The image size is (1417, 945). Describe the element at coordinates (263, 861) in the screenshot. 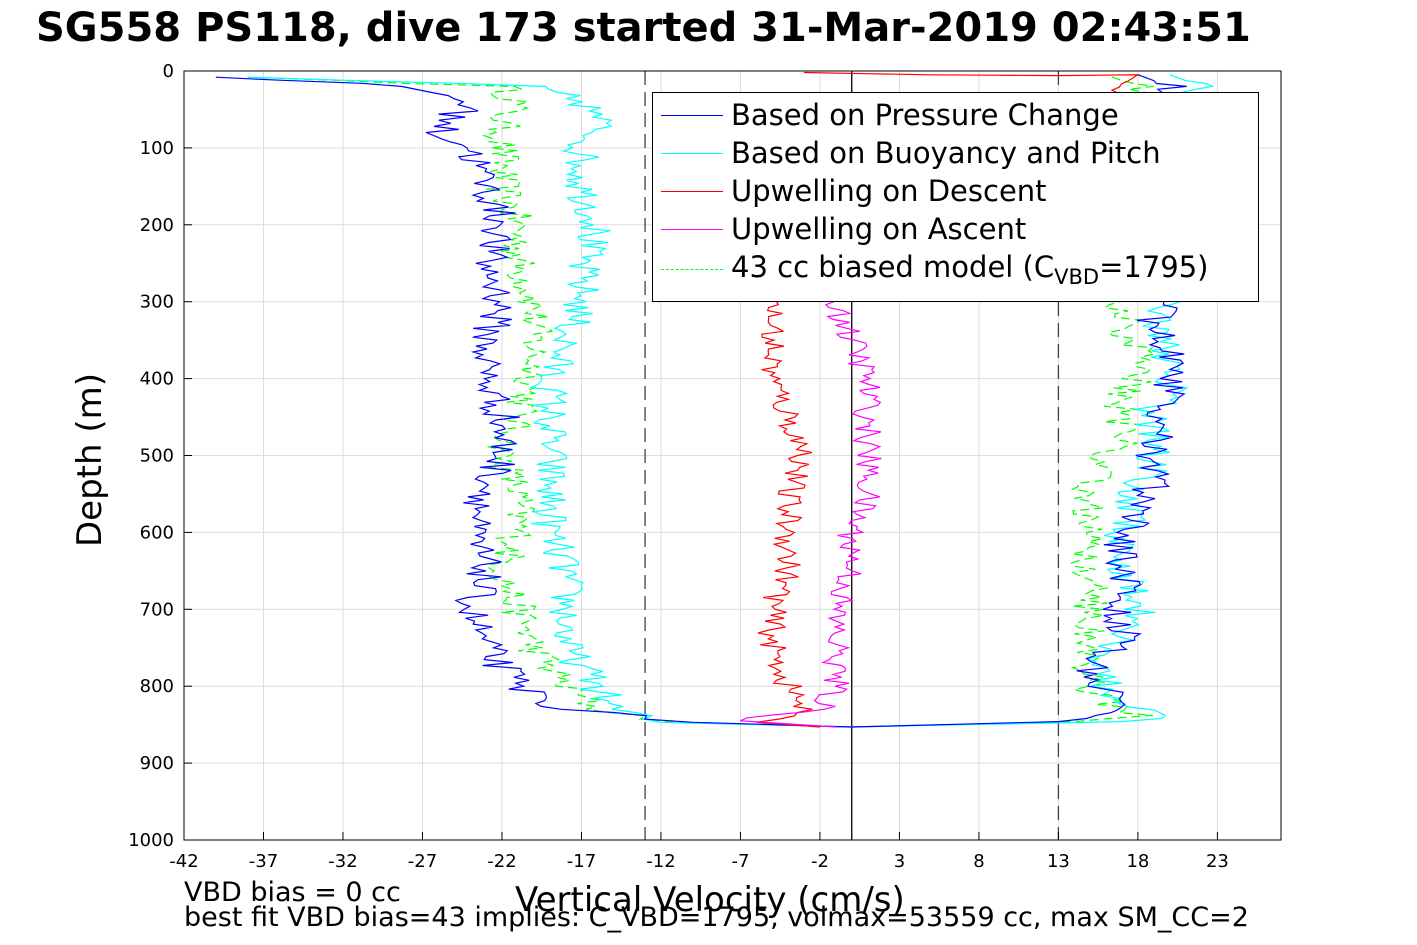

I see `x-tick-label: -37` at that location.